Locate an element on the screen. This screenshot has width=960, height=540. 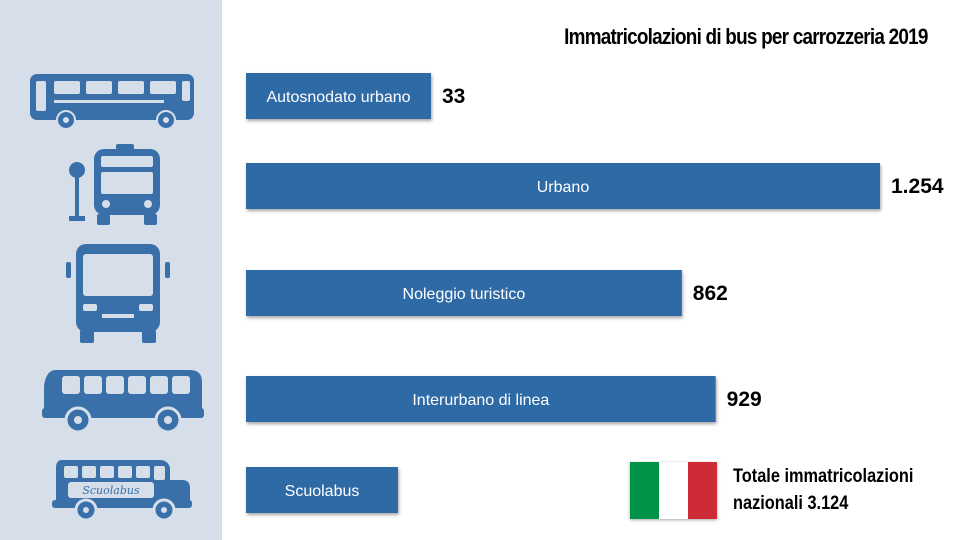
school-bus-text: Scuolabus is located at coordinates (111, 490).